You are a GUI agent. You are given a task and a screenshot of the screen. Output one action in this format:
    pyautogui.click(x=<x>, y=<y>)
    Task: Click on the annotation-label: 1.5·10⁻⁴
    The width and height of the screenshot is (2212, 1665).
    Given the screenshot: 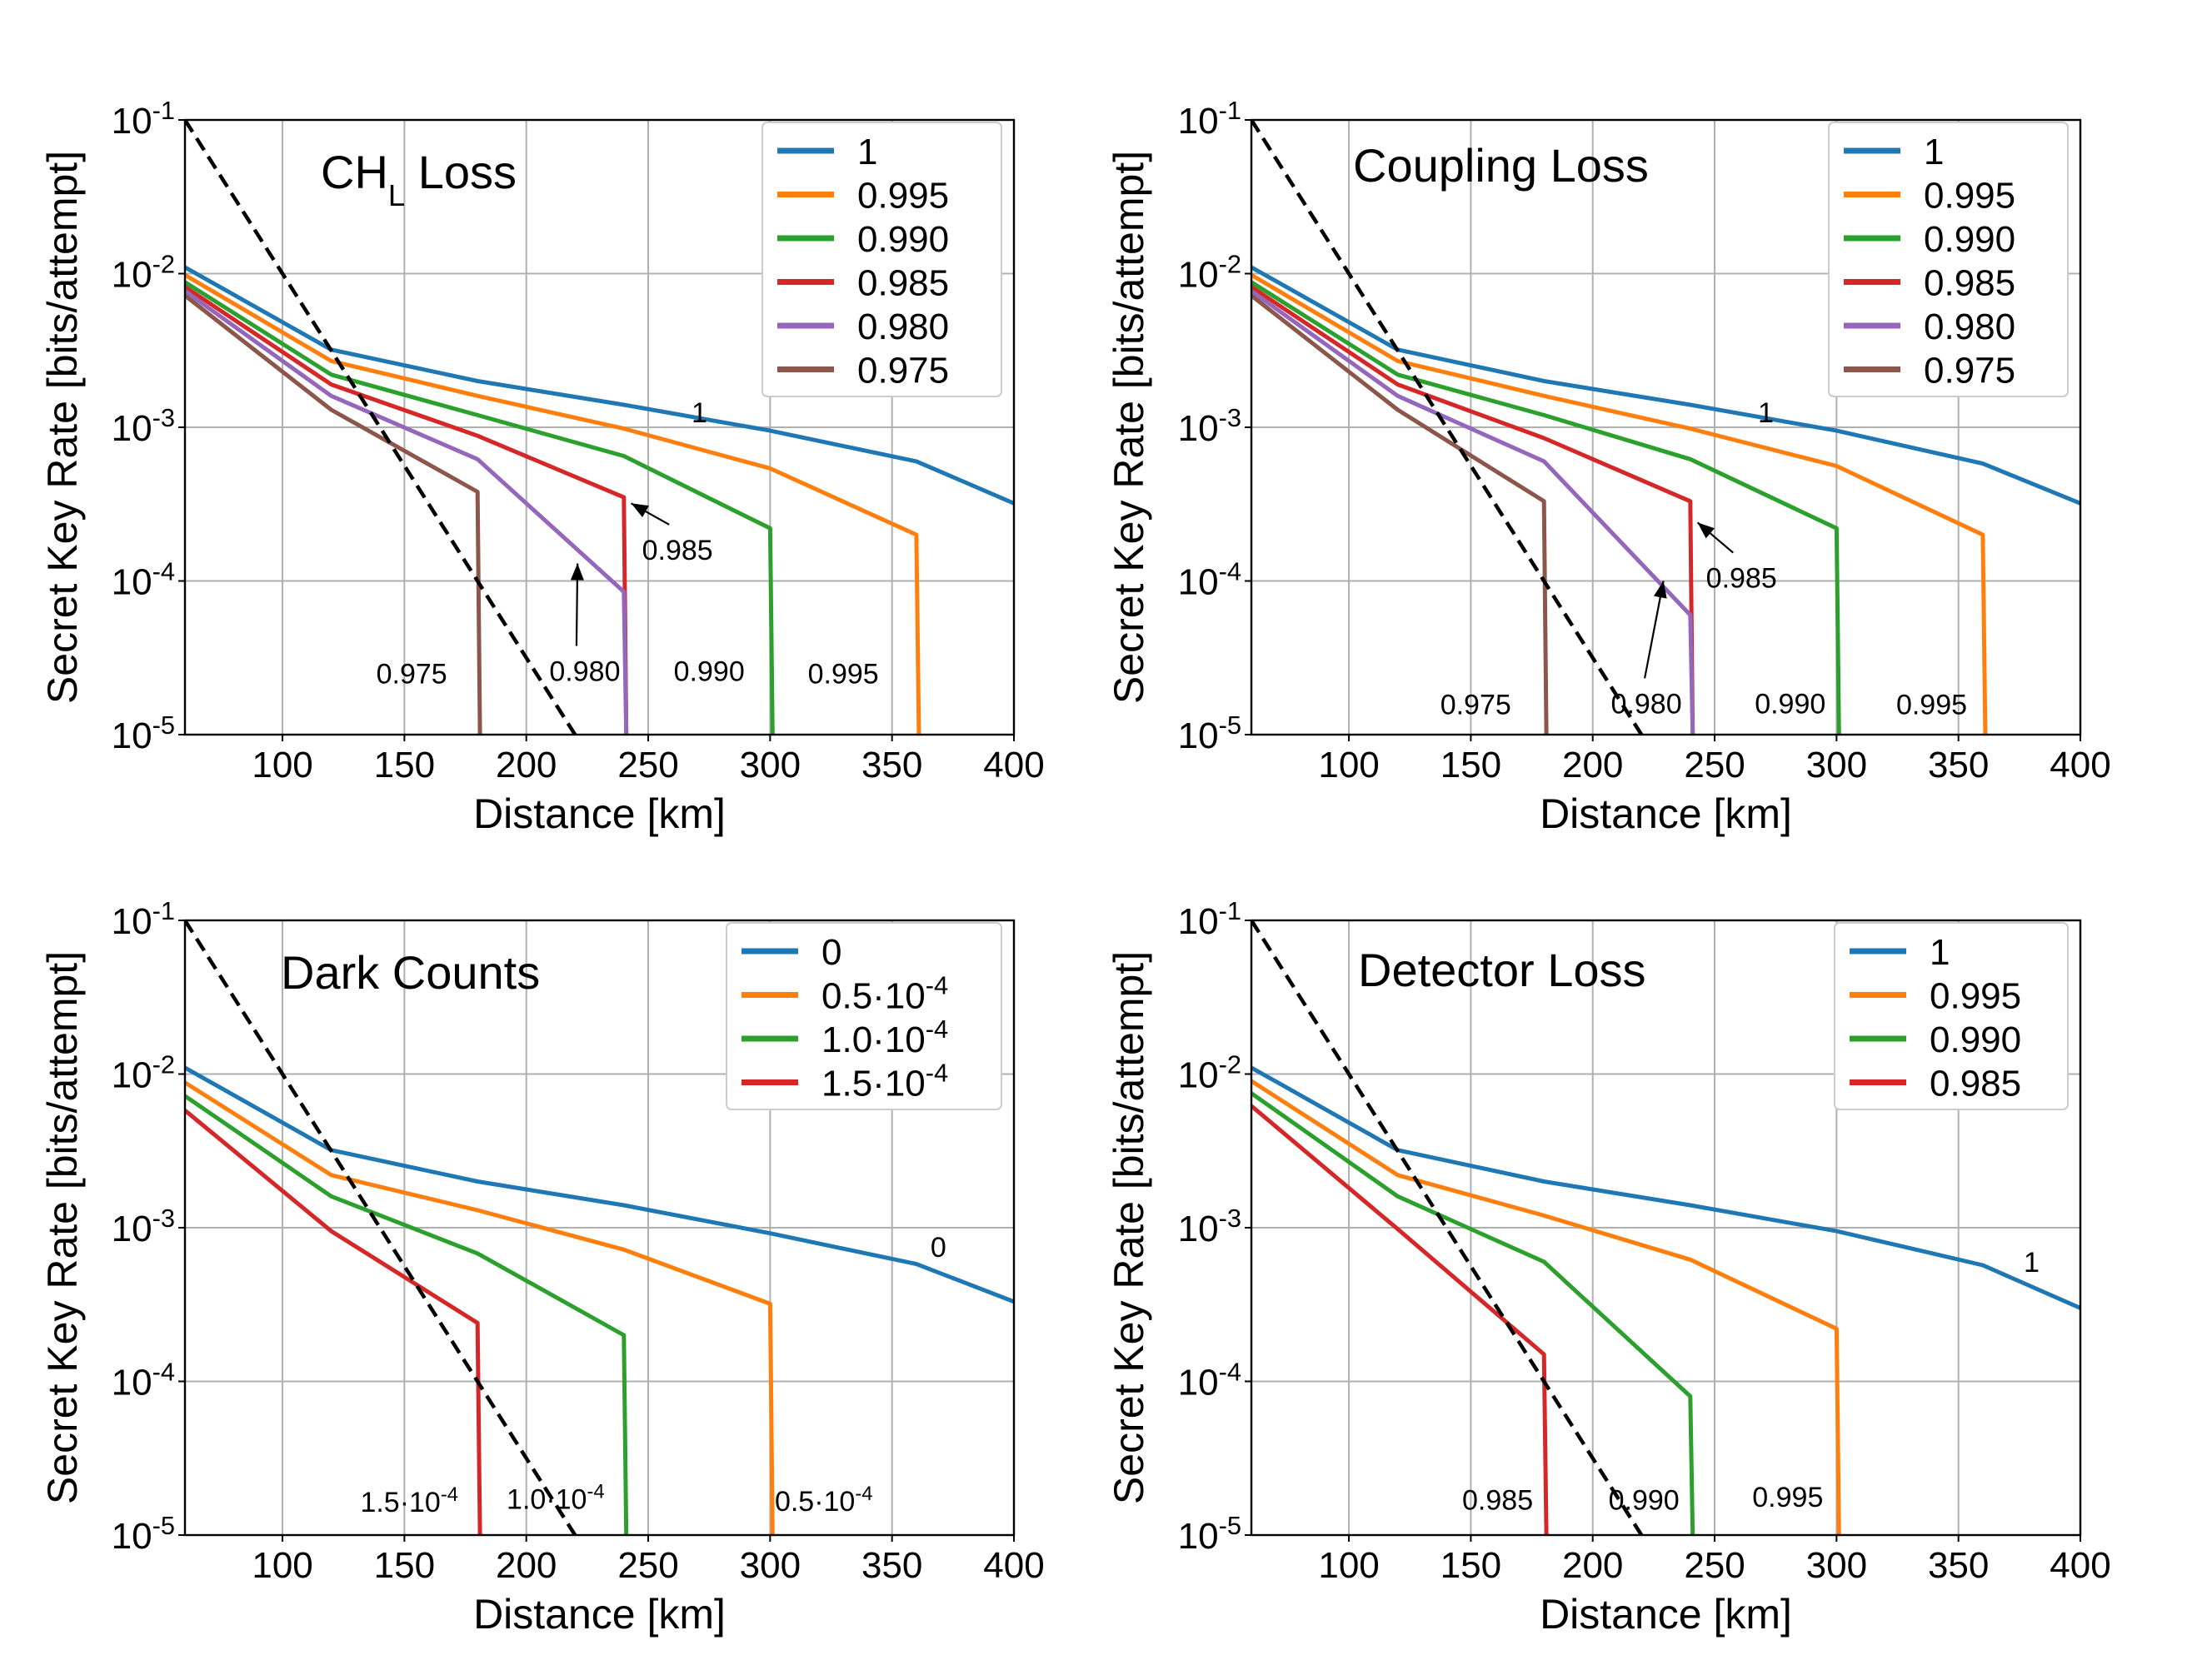 What is the action you would take?
    pyautogui.click(x=409, y=1501)
    